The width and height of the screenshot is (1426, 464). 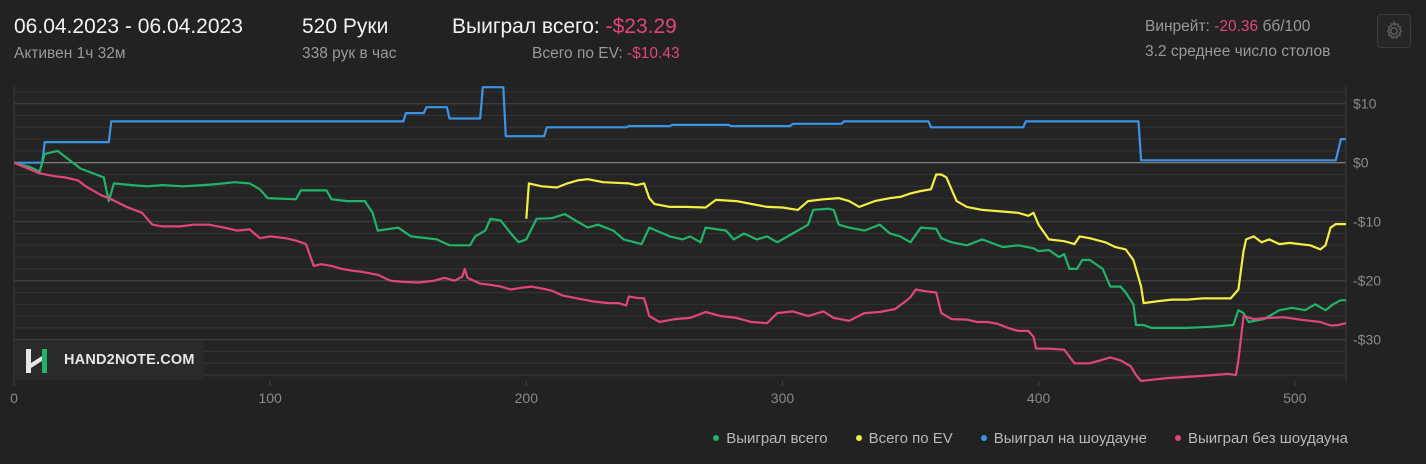 I want to click on hand2note-logo: HAND2NOTE.COM, so click(x=109, y=361).